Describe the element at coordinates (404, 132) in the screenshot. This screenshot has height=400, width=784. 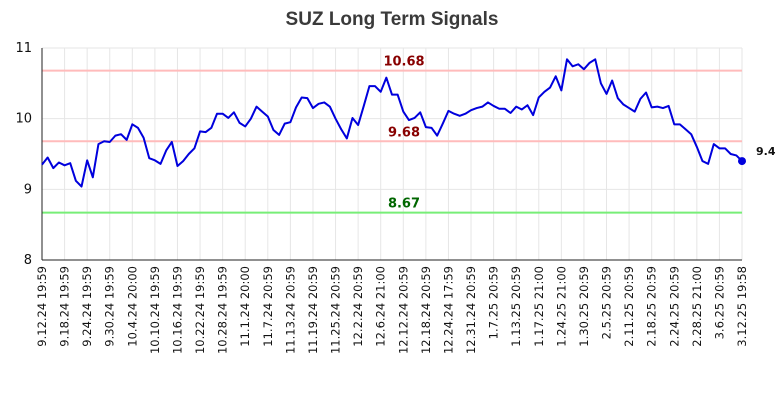
I see `reference-label: 9.68` at that location.